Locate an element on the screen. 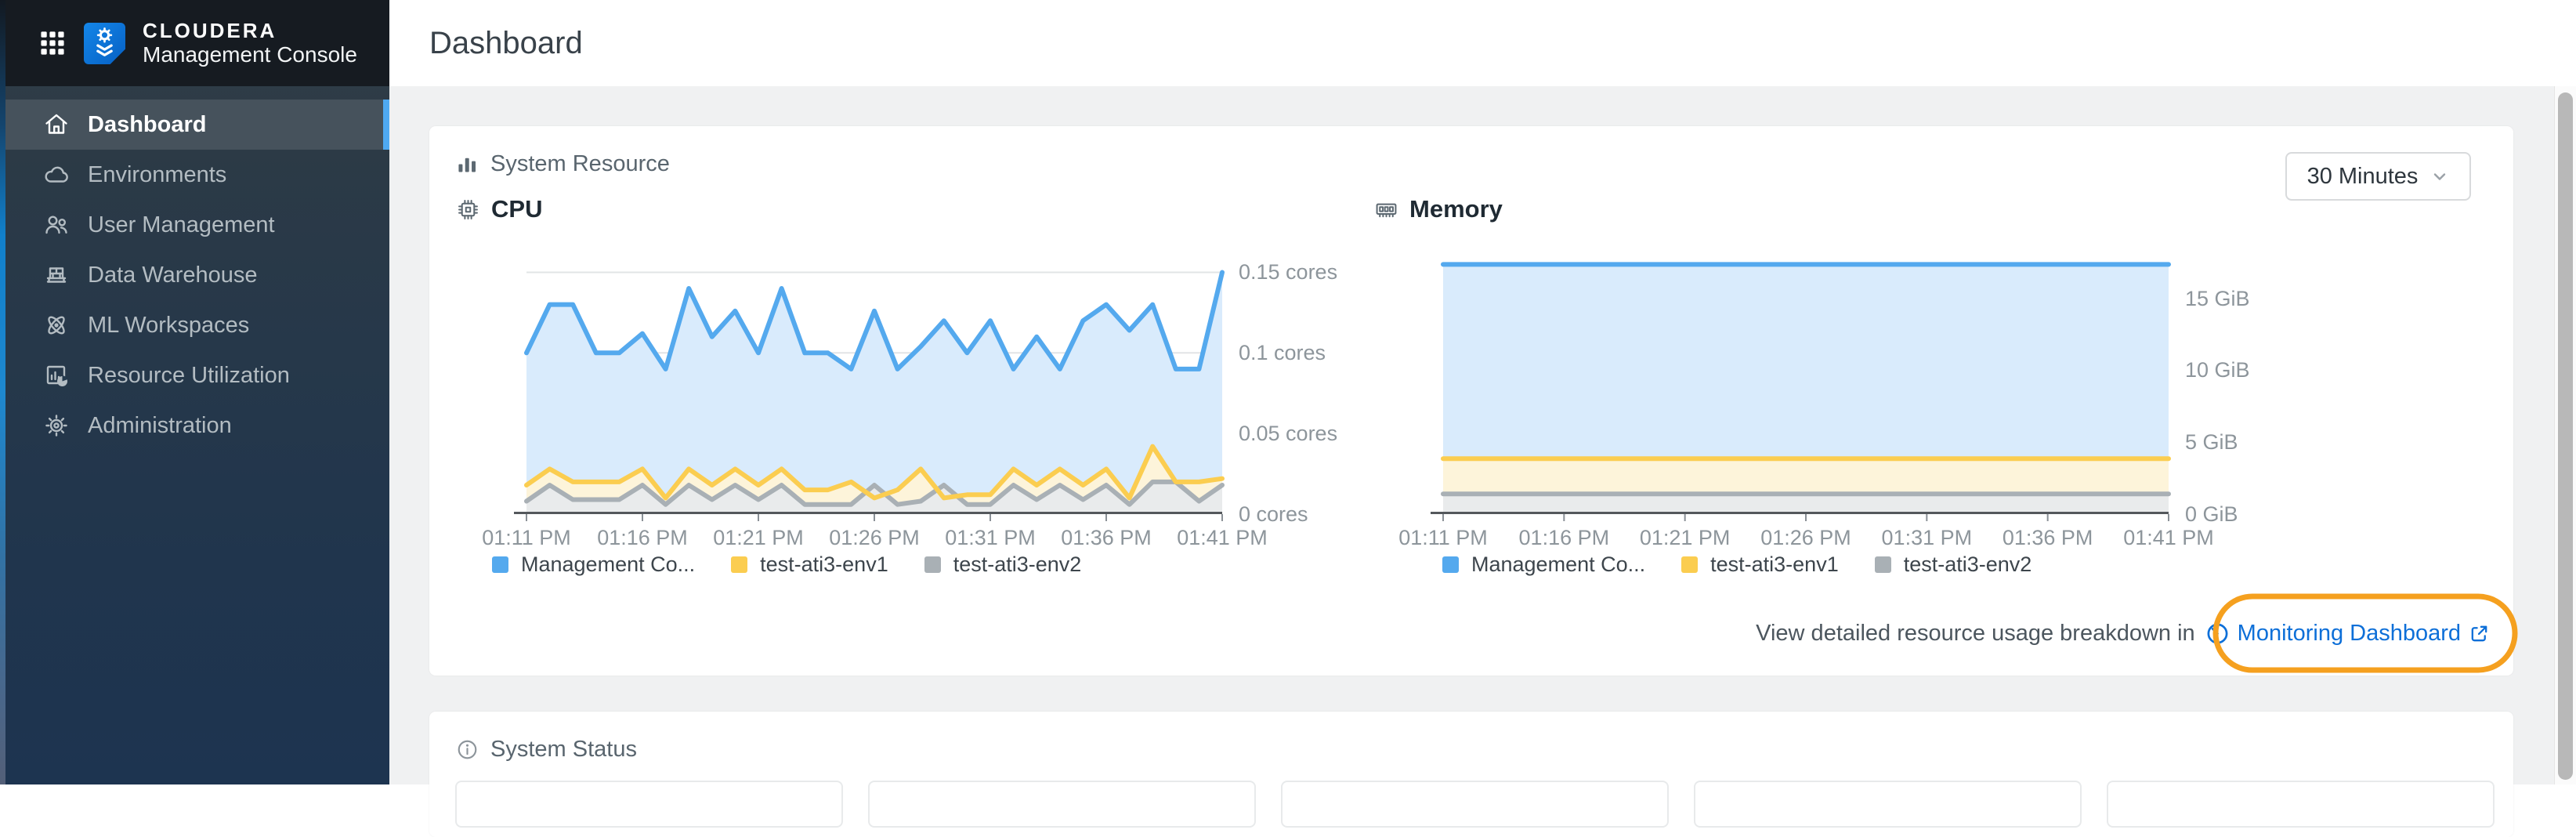 The image size is (2576, 837). sidebar-item-environments: Environments is located at coordinates (194, 175).